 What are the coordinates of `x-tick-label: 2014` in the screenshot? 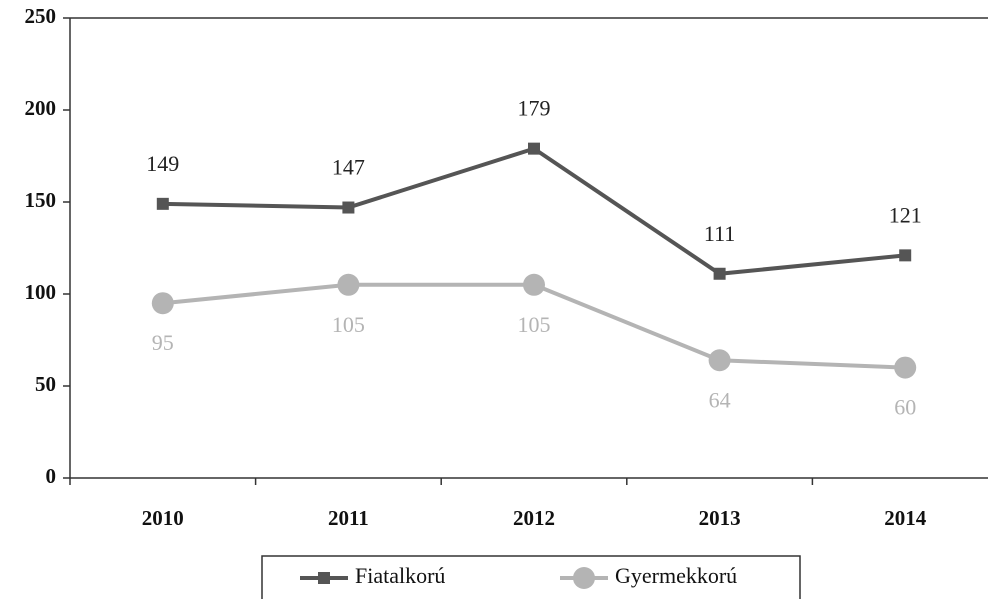 It's located at (905, 518).